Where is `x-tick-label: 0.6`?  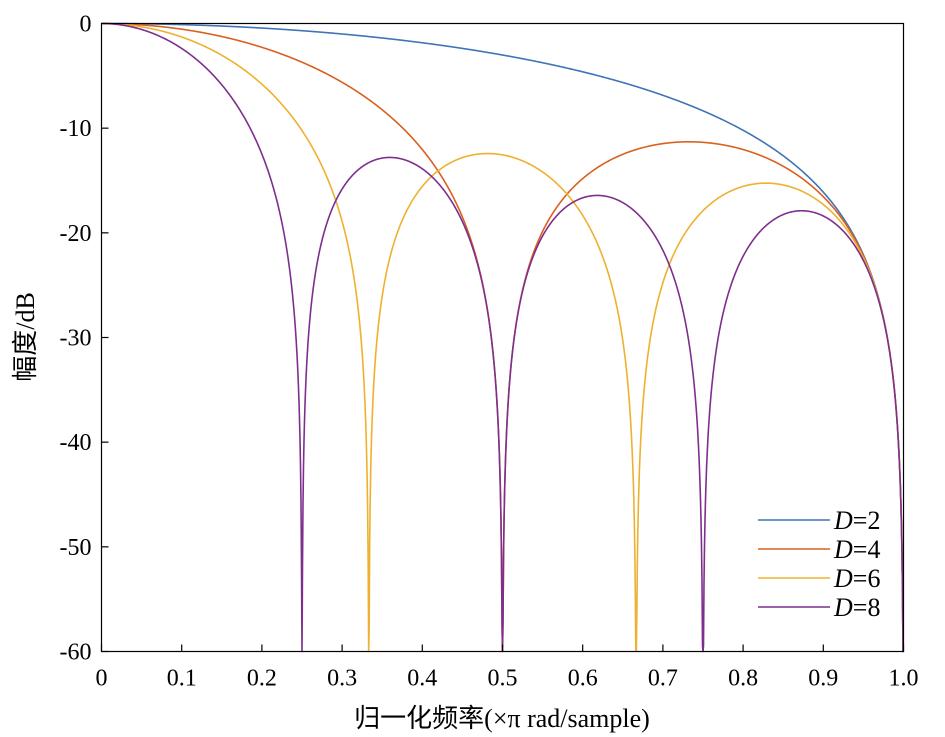
x-tick-label: 0.6 is located at coordinates (583, 679).